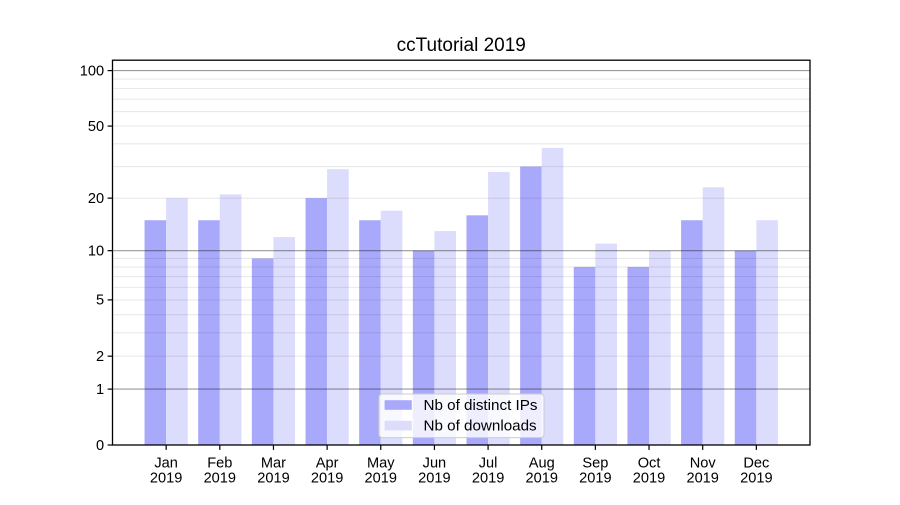 The height and width of the screenshot is (505, 900). Describe the element at coordinates (703, 463) in the screenshot. I see `svg-text: Nov` at that location.